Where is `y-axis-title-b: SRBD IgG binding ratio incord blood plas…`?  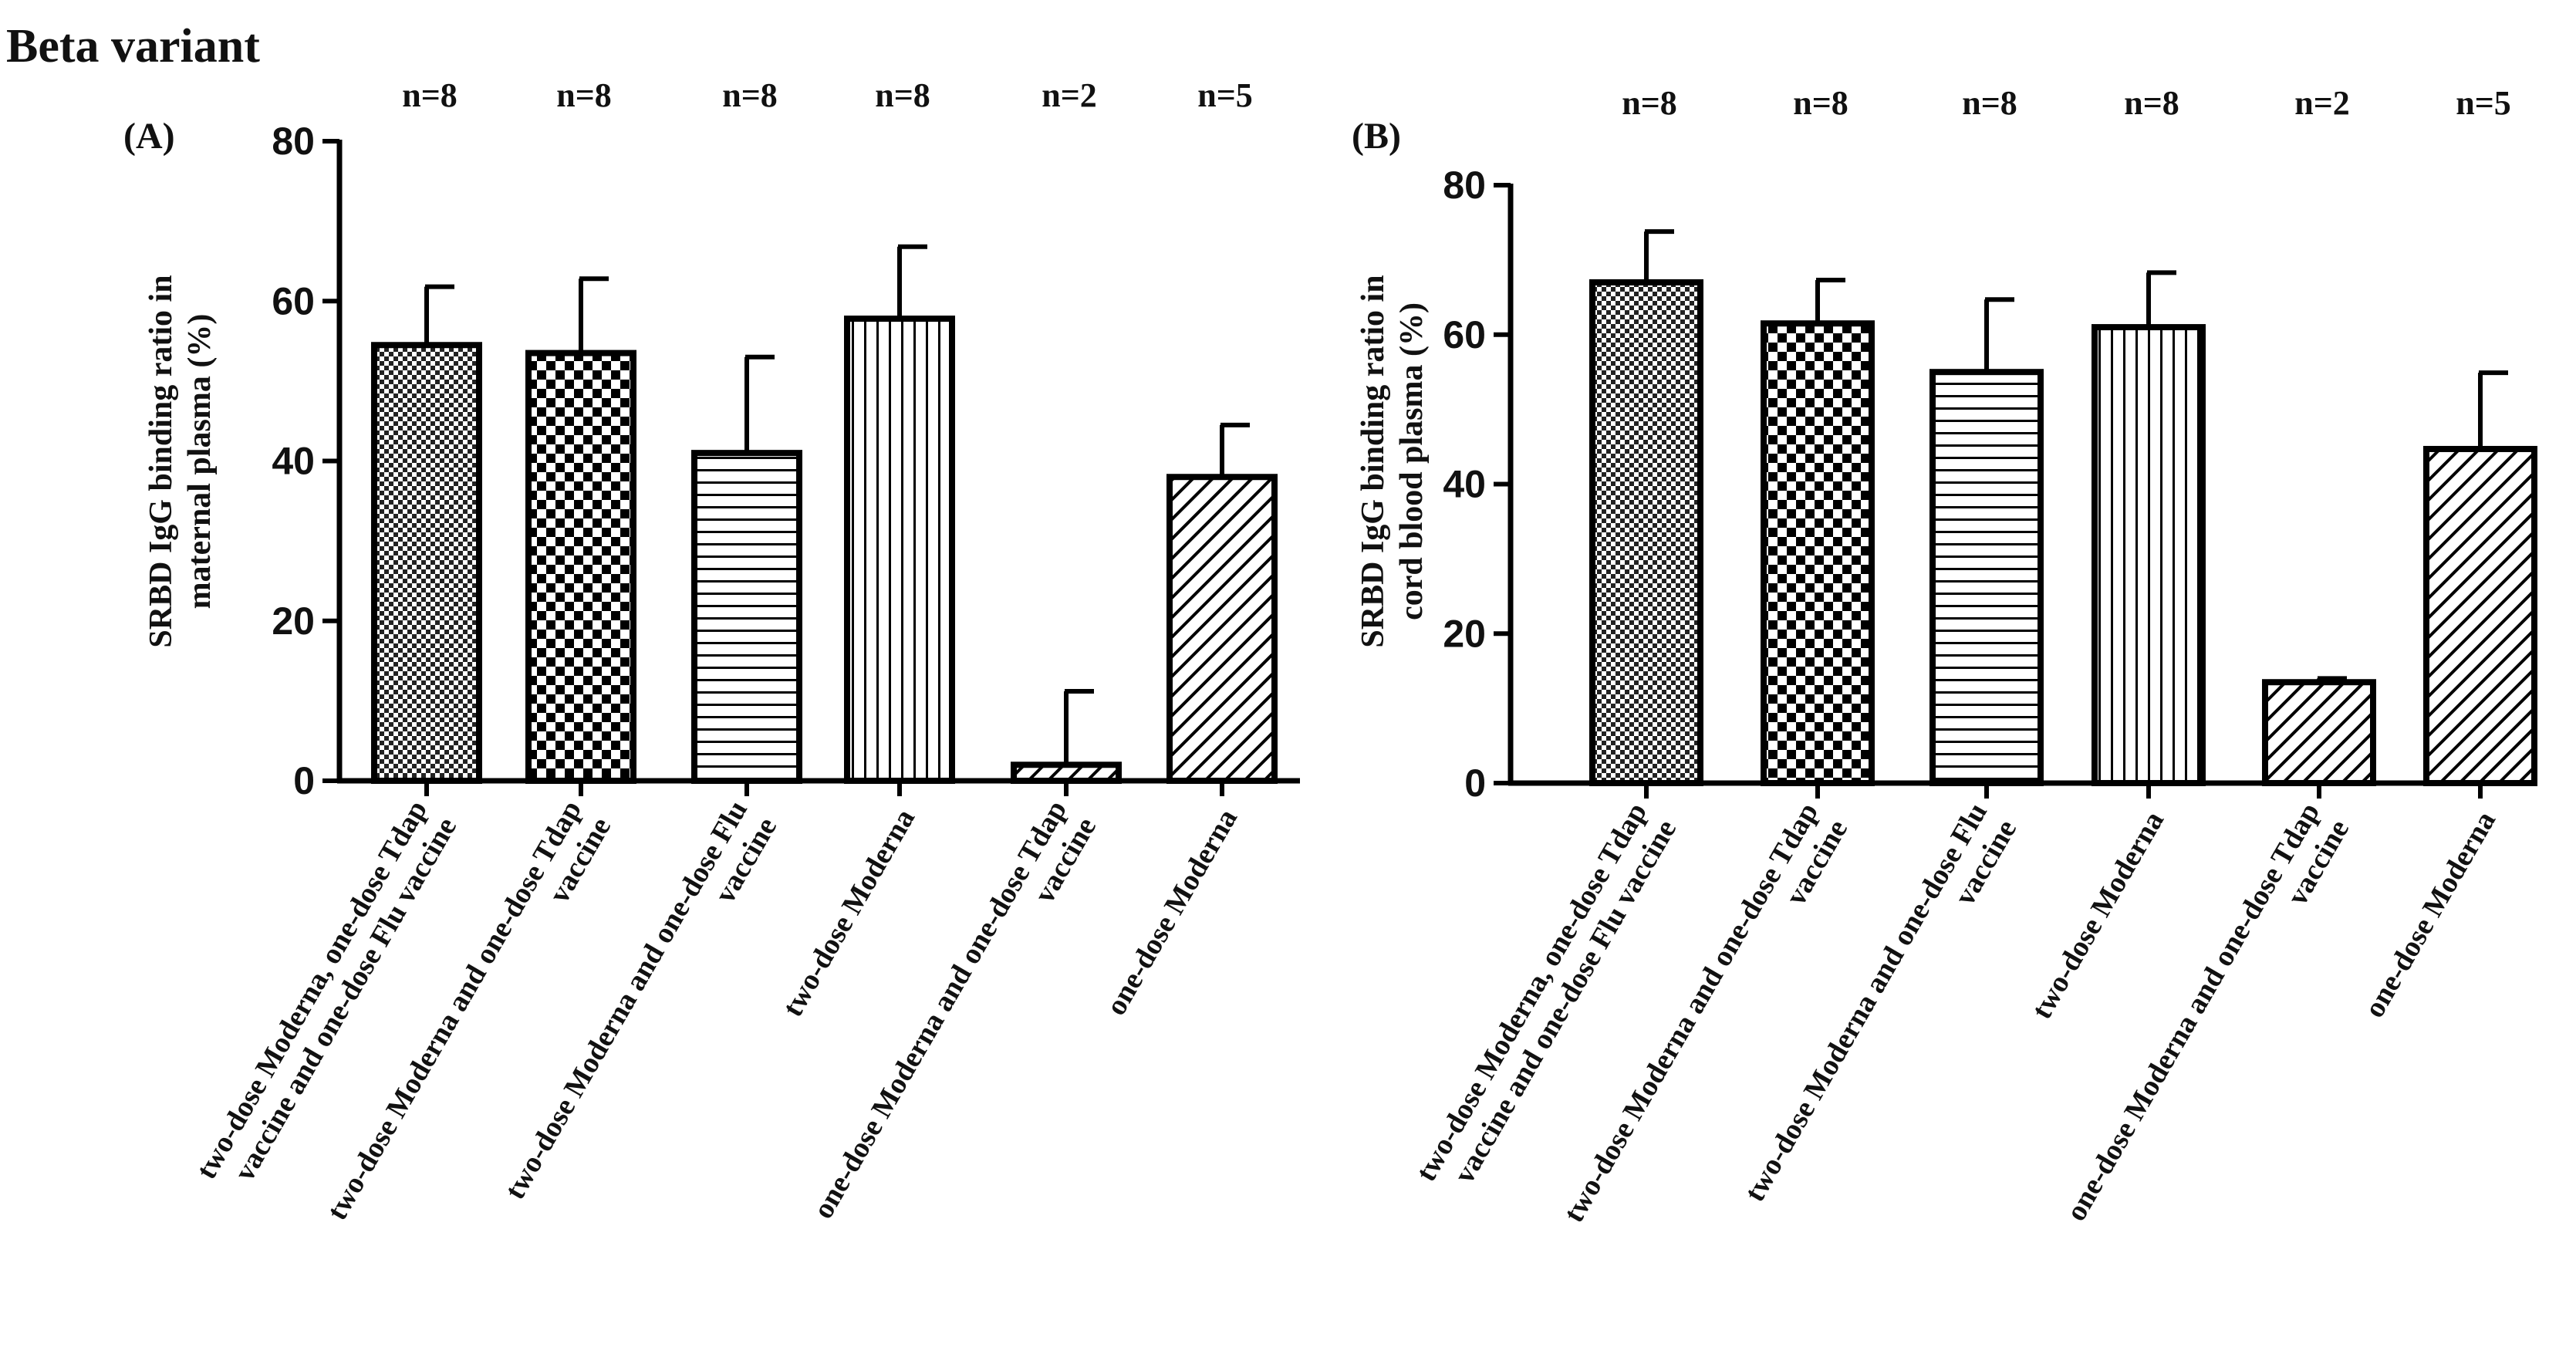
y-axis-title-b: SRBD IgG binding ratio incord blood plas… is located at coordinates (1393, 461).